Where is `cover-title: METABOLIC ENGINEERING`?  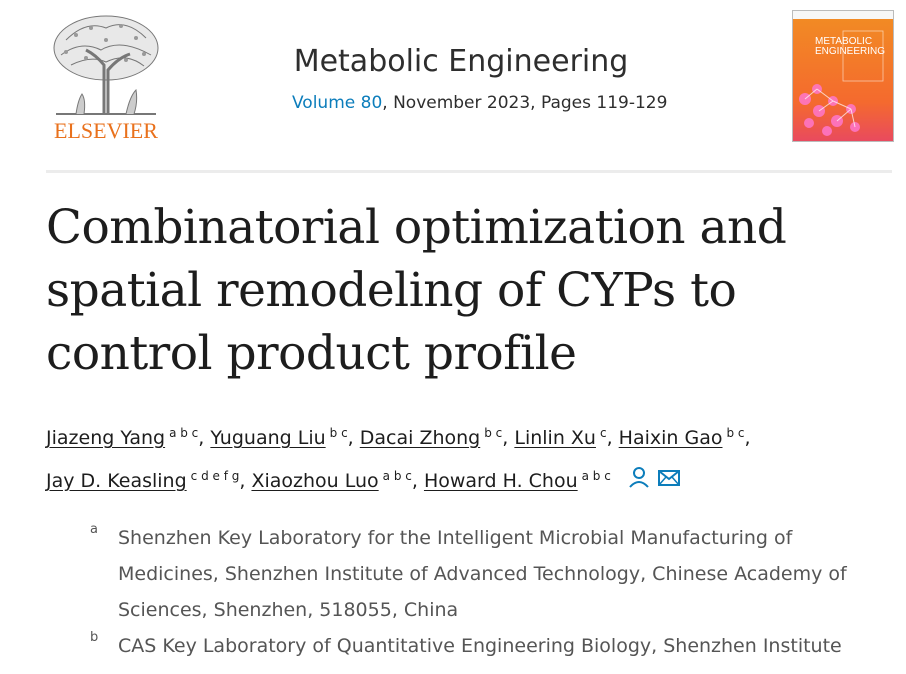 cover-title: METABOLIC ENGINEERING is located at coordinates (850, 47).